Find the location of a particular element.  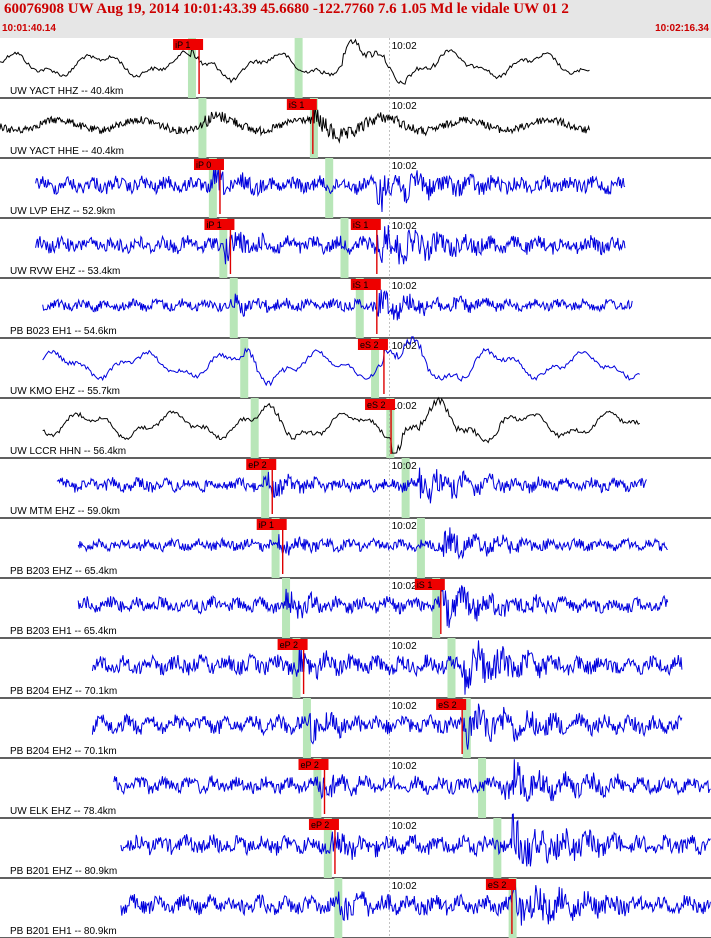

station-label: PB B203 EHZ -- 65.4km is located at coordinates (63, 571).